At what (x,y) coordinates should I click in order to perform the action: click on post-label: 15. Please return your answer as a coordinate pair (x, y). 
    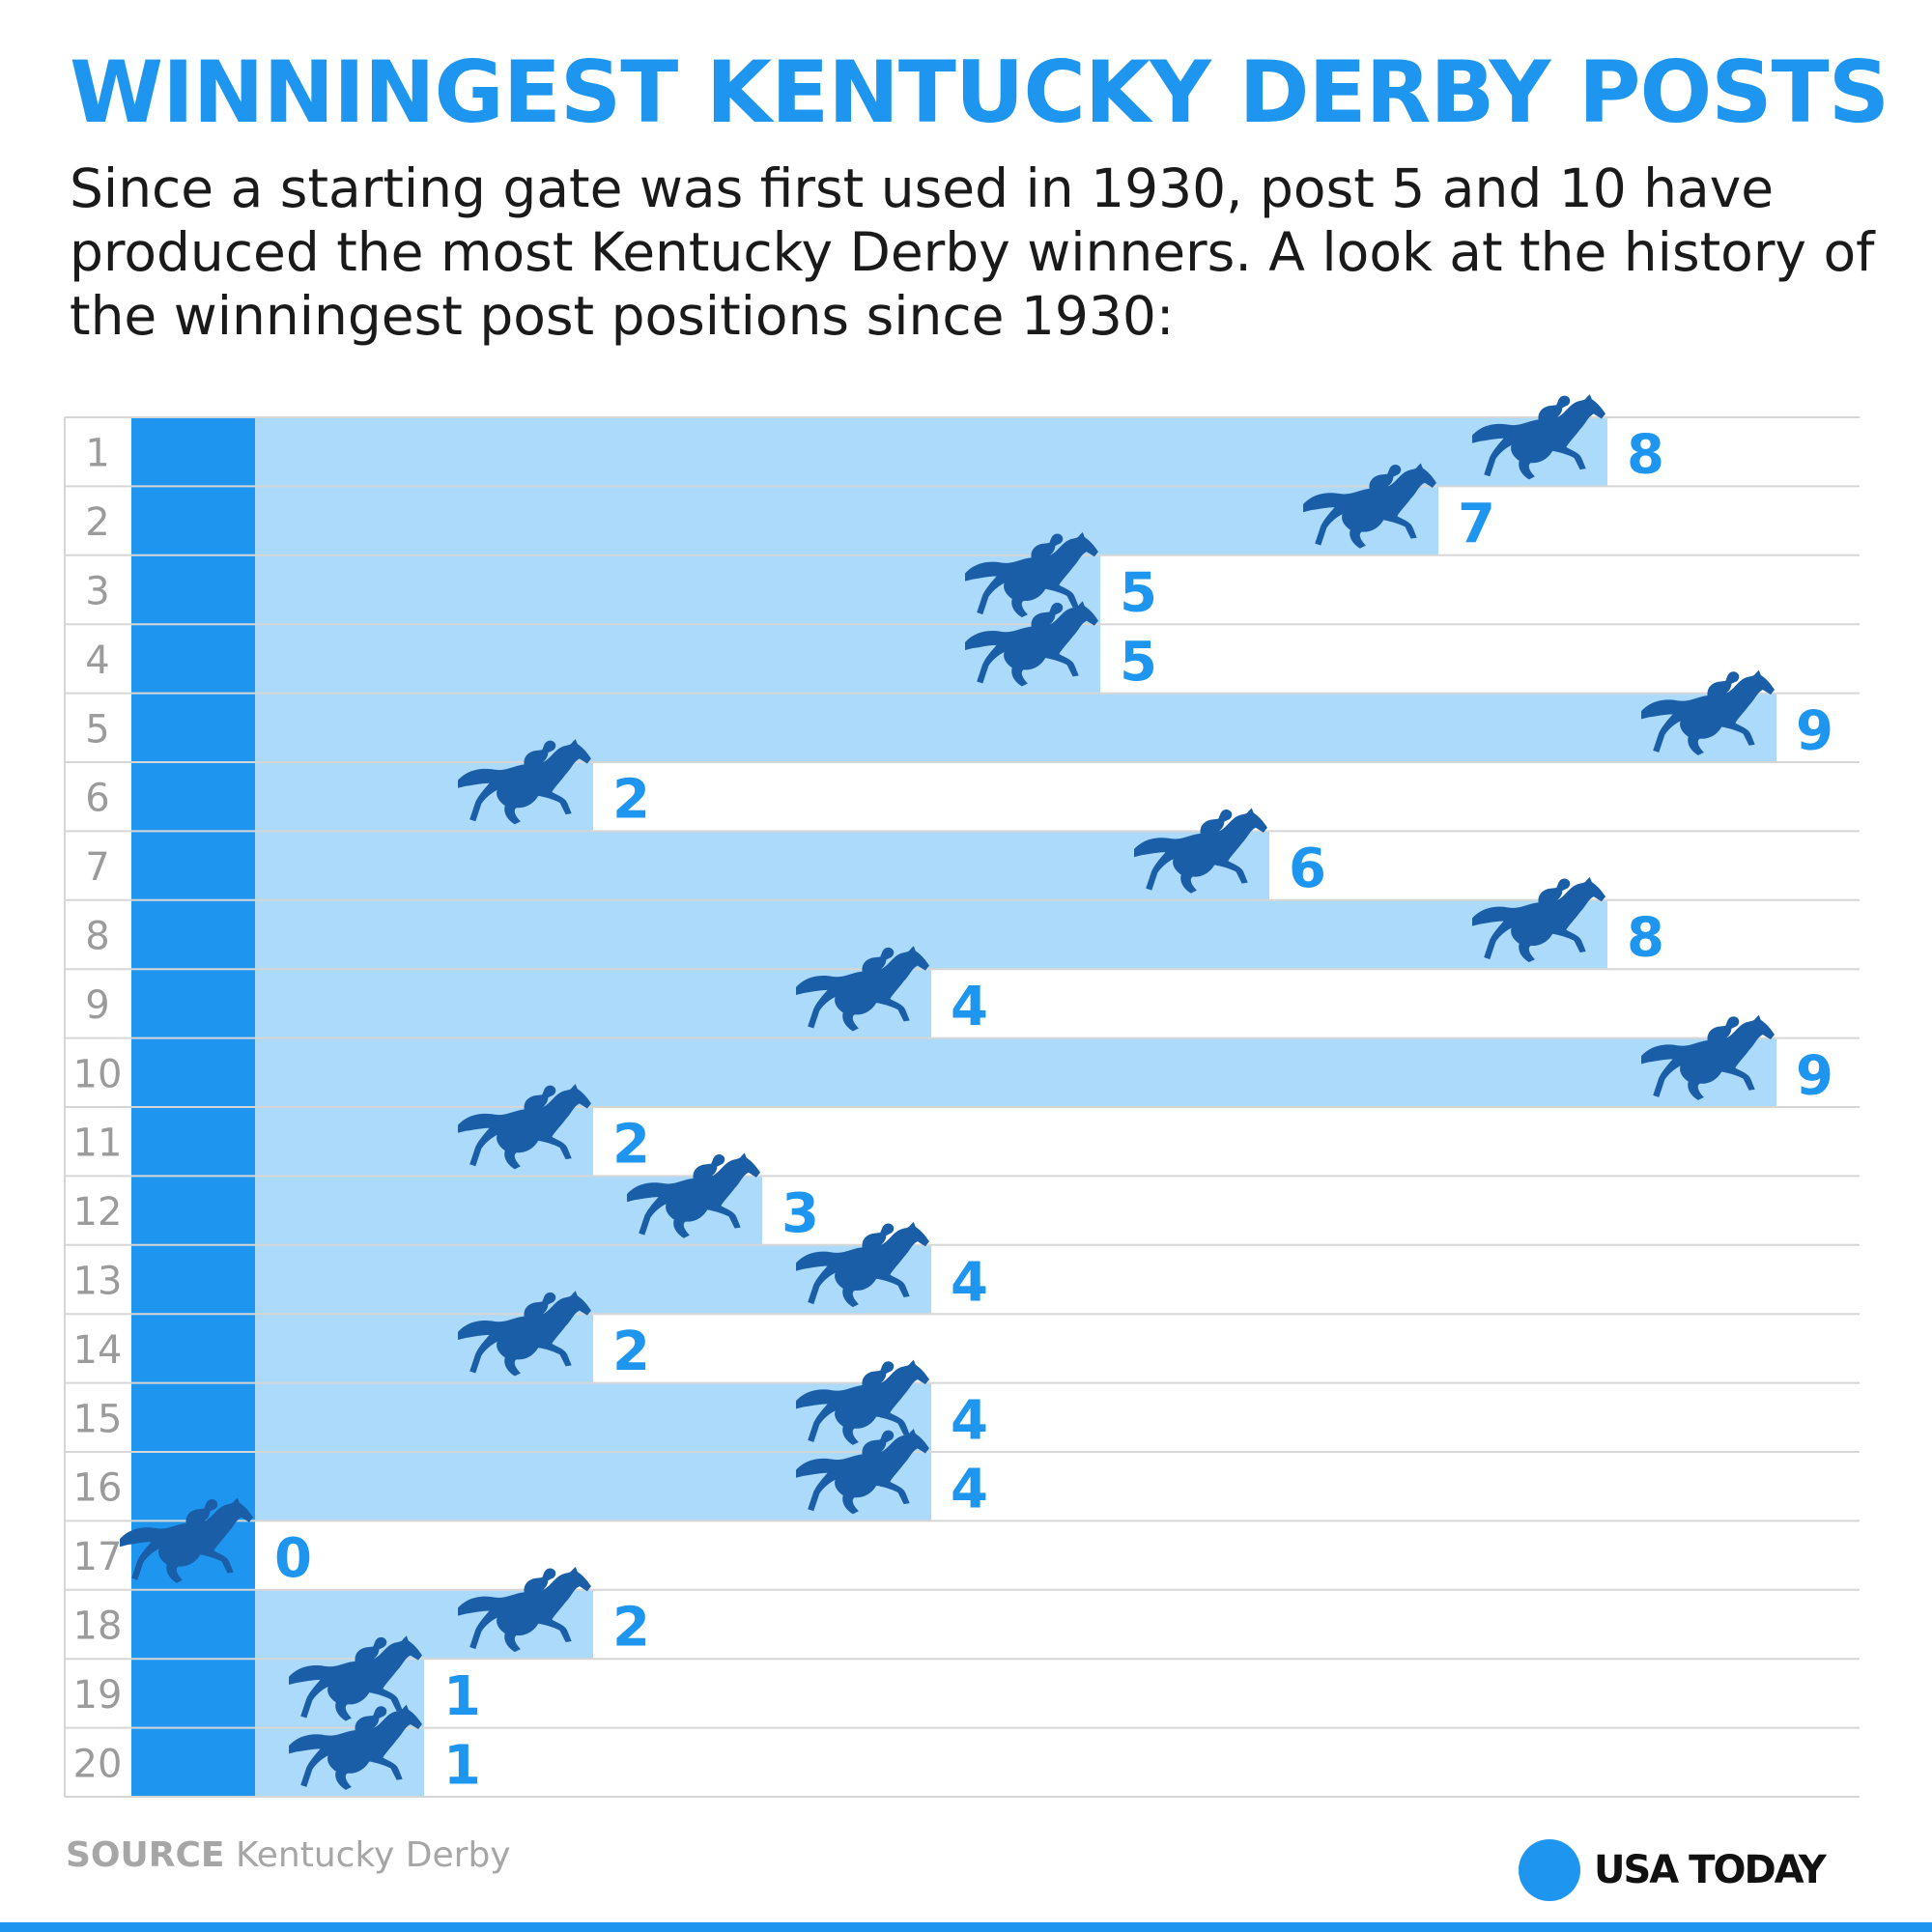
    Looking at the image, I should click on (98, 1419).